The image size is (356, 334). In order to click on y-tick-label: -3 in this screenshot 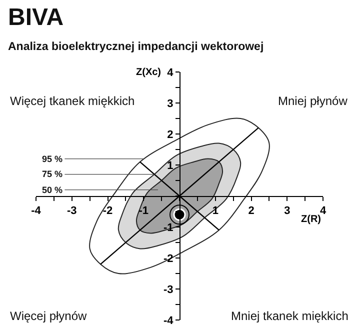, I will do `click(169, 290)`.